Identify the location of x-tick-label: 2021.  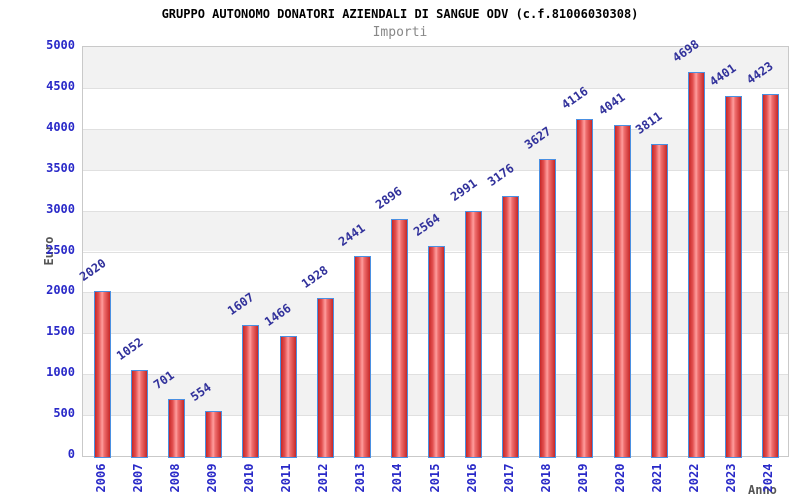
(657, 478).